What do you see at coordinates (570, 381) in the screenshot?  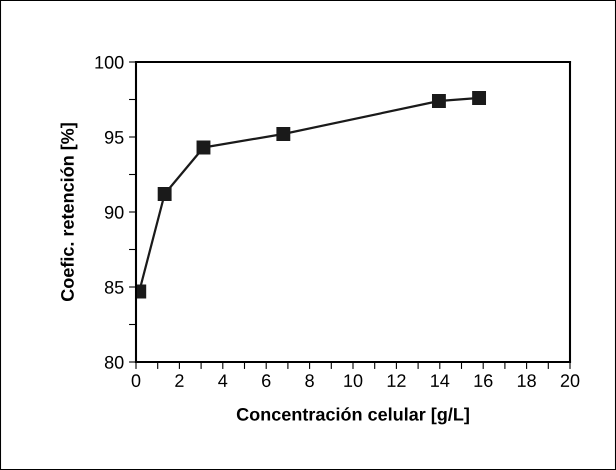 I see `x-tick-label: 20` at bounding box center [570, 381].